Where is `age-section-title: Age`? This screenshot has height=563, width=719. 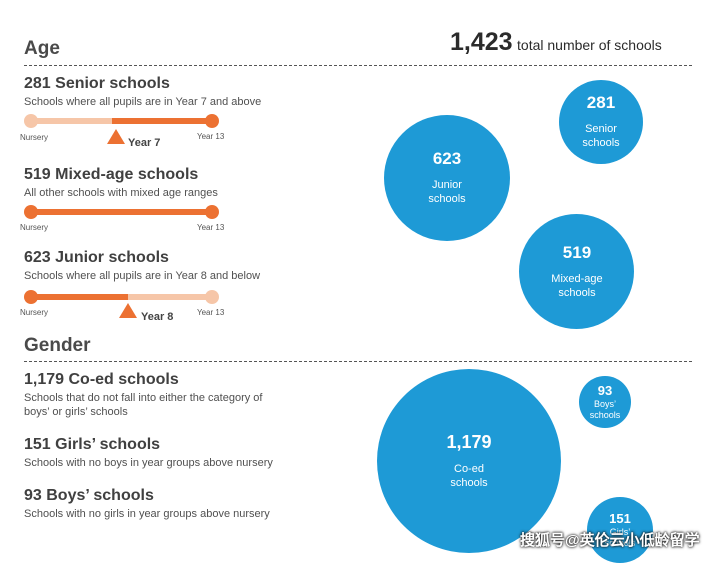
age-section-title: Age is located at coordinates (42, 48).